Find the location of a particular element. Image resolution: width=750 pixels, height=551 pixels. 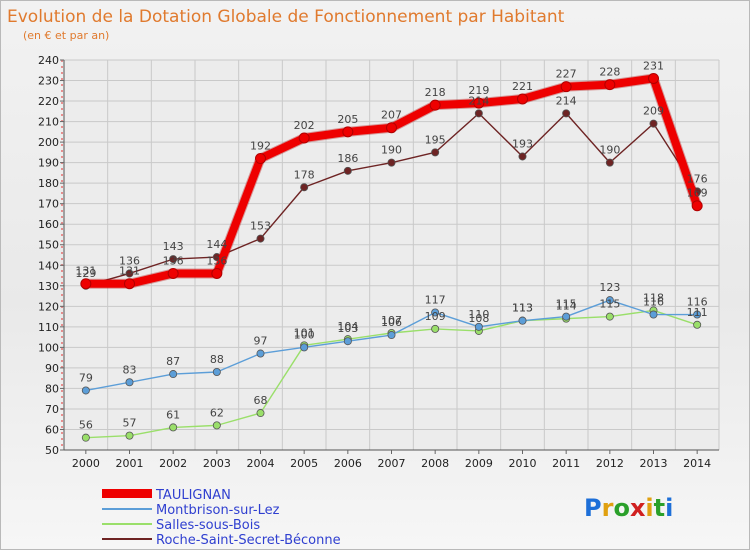

data-label-roche-saint-secret-beconne-2009: 214 is located at coordinates (478, 100).